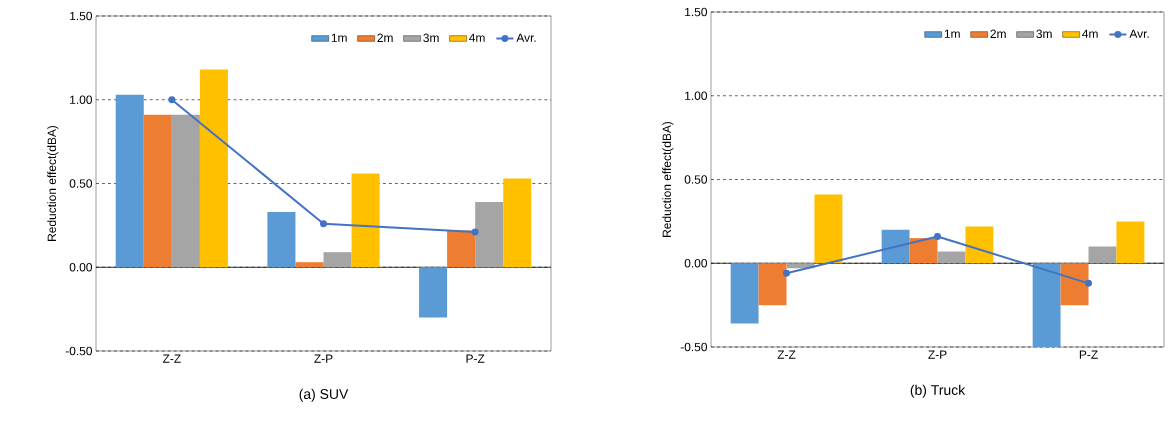 The image size is (1168, 421). I want to click on text: (a) SUV, so click(324, 395).